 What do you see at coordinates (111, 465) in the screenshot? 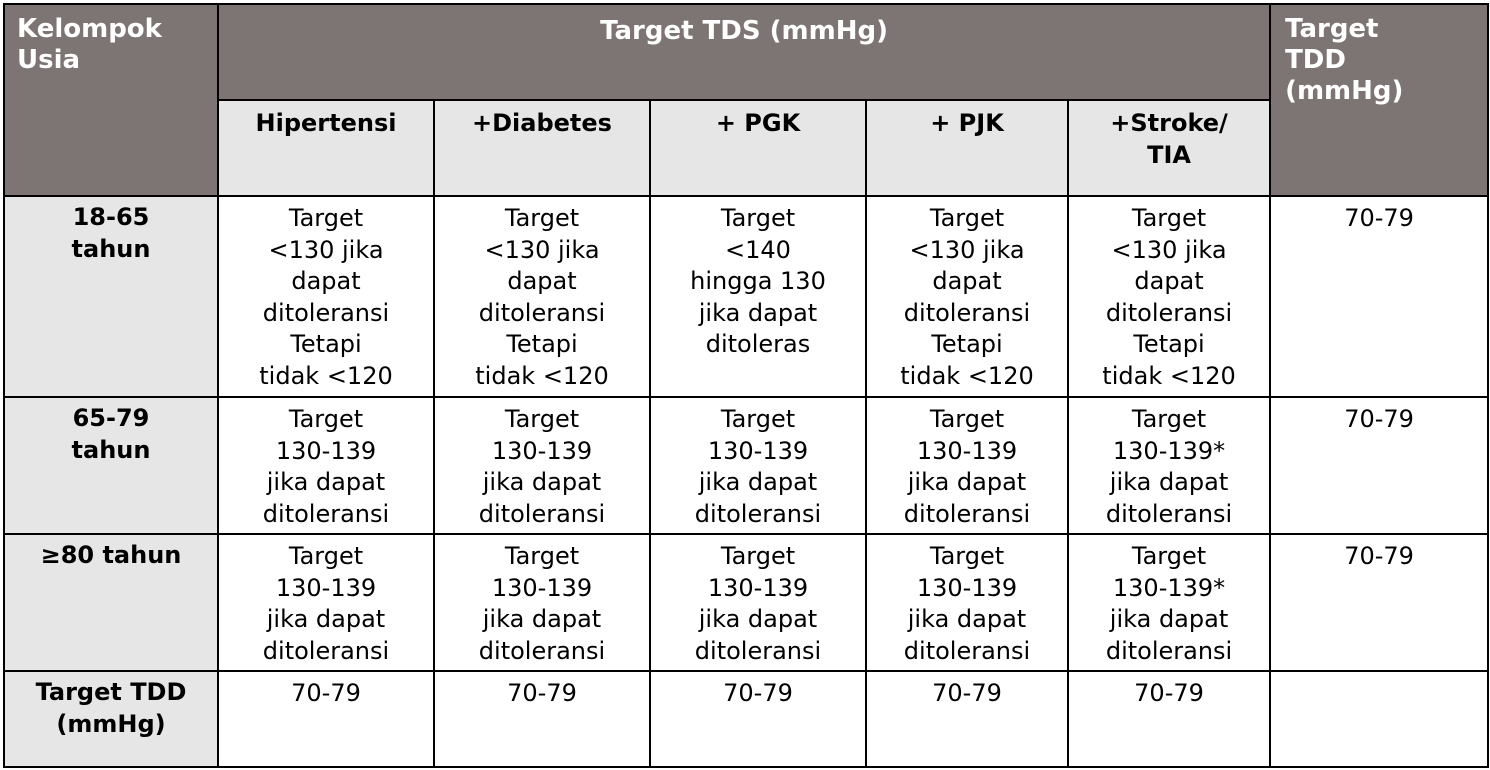
I see `row-header-age: 65-79 tahun` at bounding box center [111, 465].